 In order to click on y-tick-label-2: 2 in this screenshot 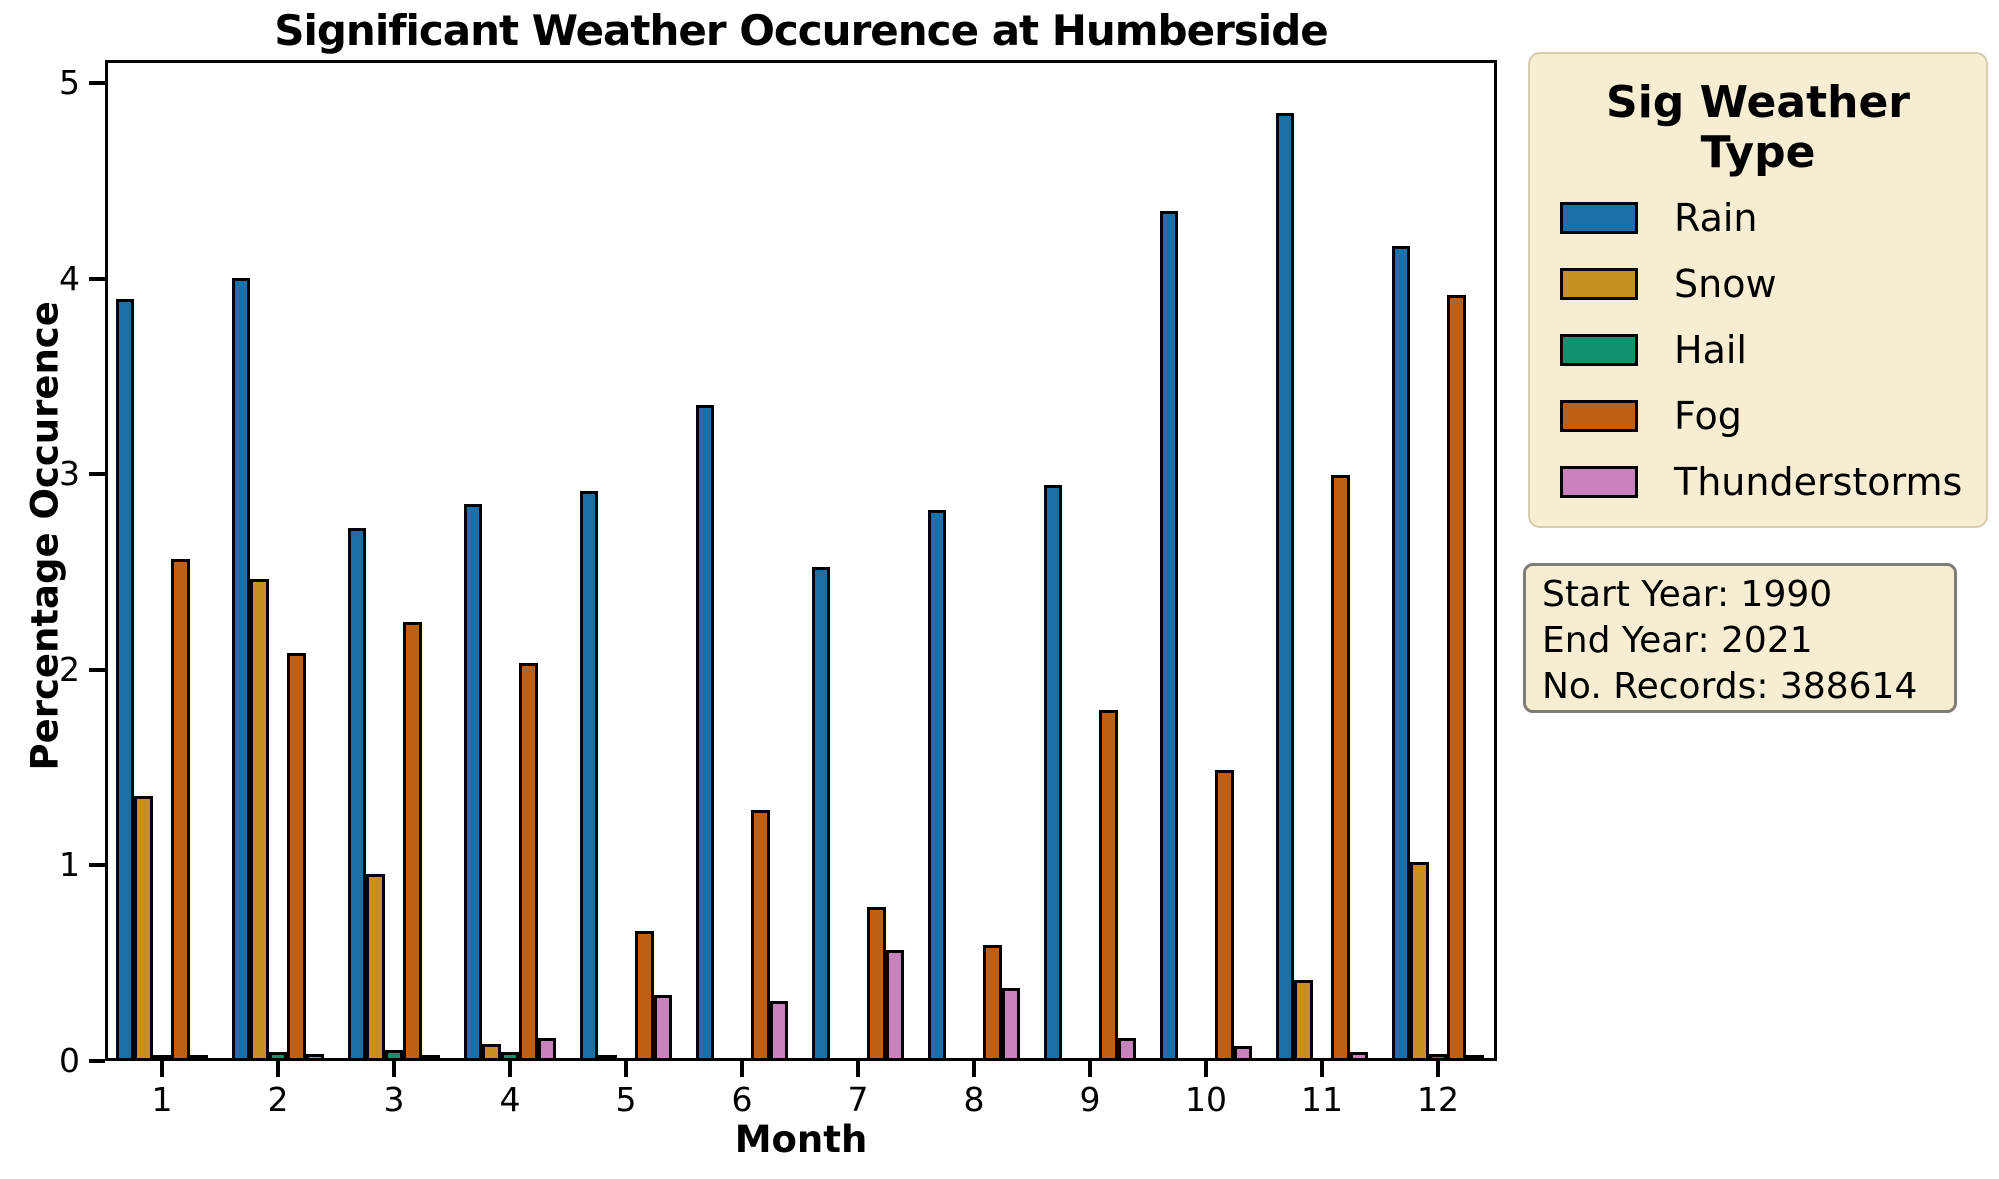, I will do `click(69, 669)`.